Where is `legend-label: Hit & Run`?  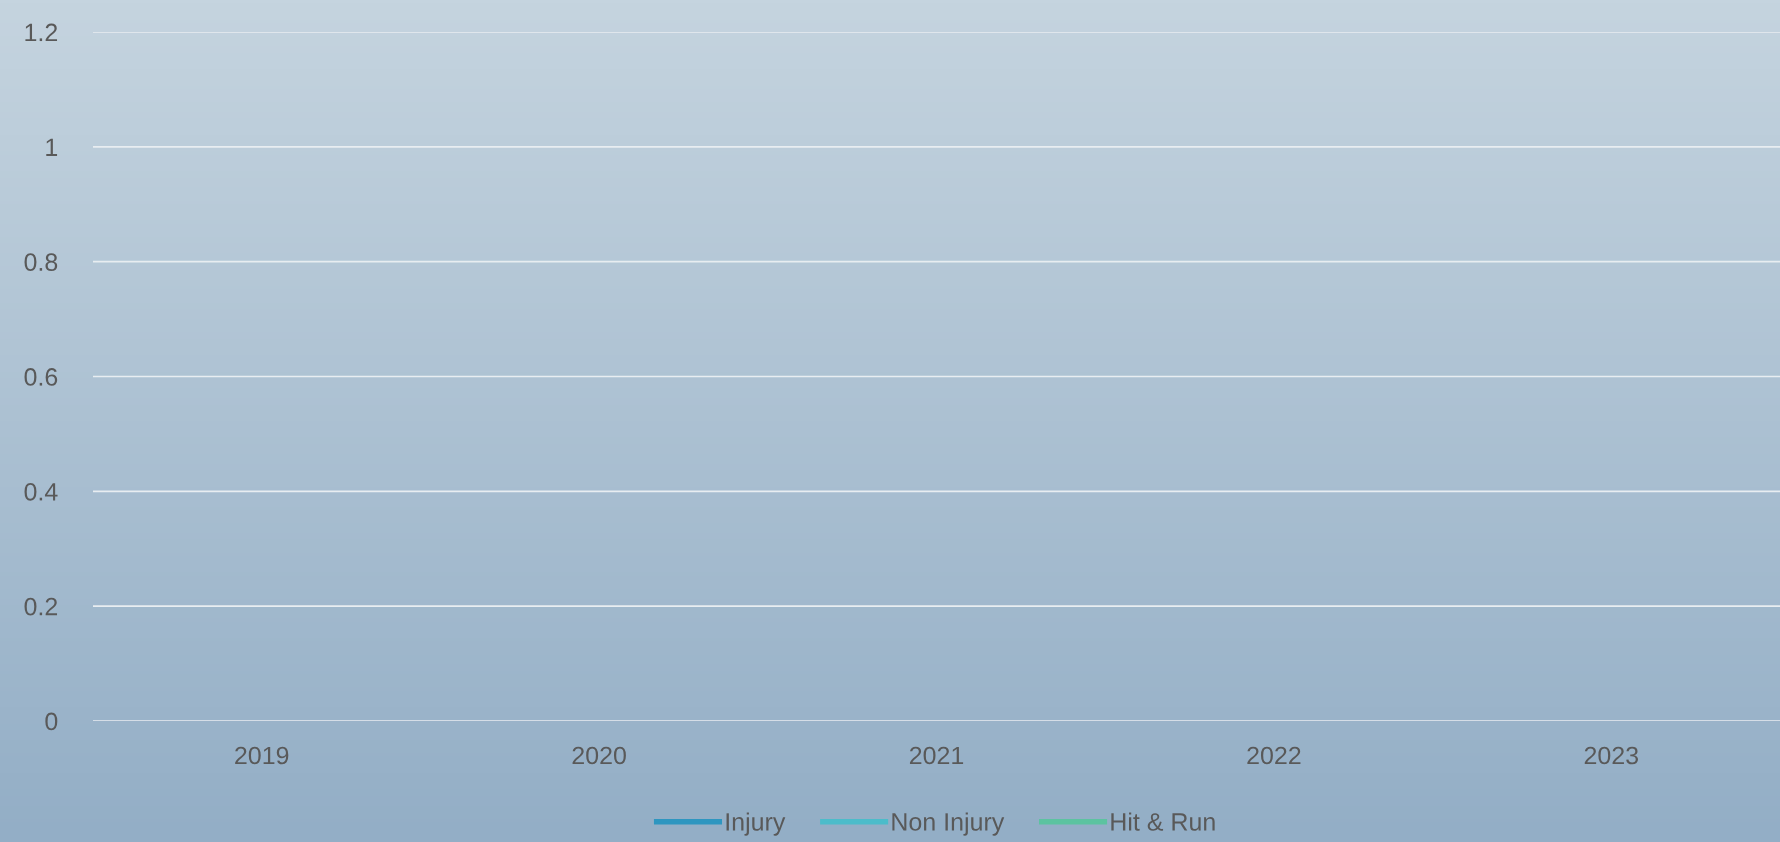 legend-label: Hit & Run is located at coordinates (1163, 821).